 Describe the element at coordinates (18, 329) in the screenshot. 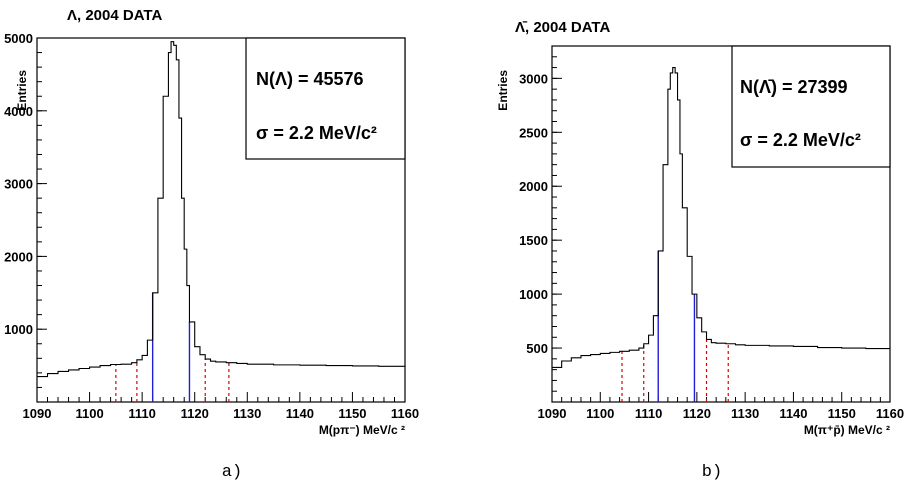

I see `y-tick-label-a: 1000` at that location.